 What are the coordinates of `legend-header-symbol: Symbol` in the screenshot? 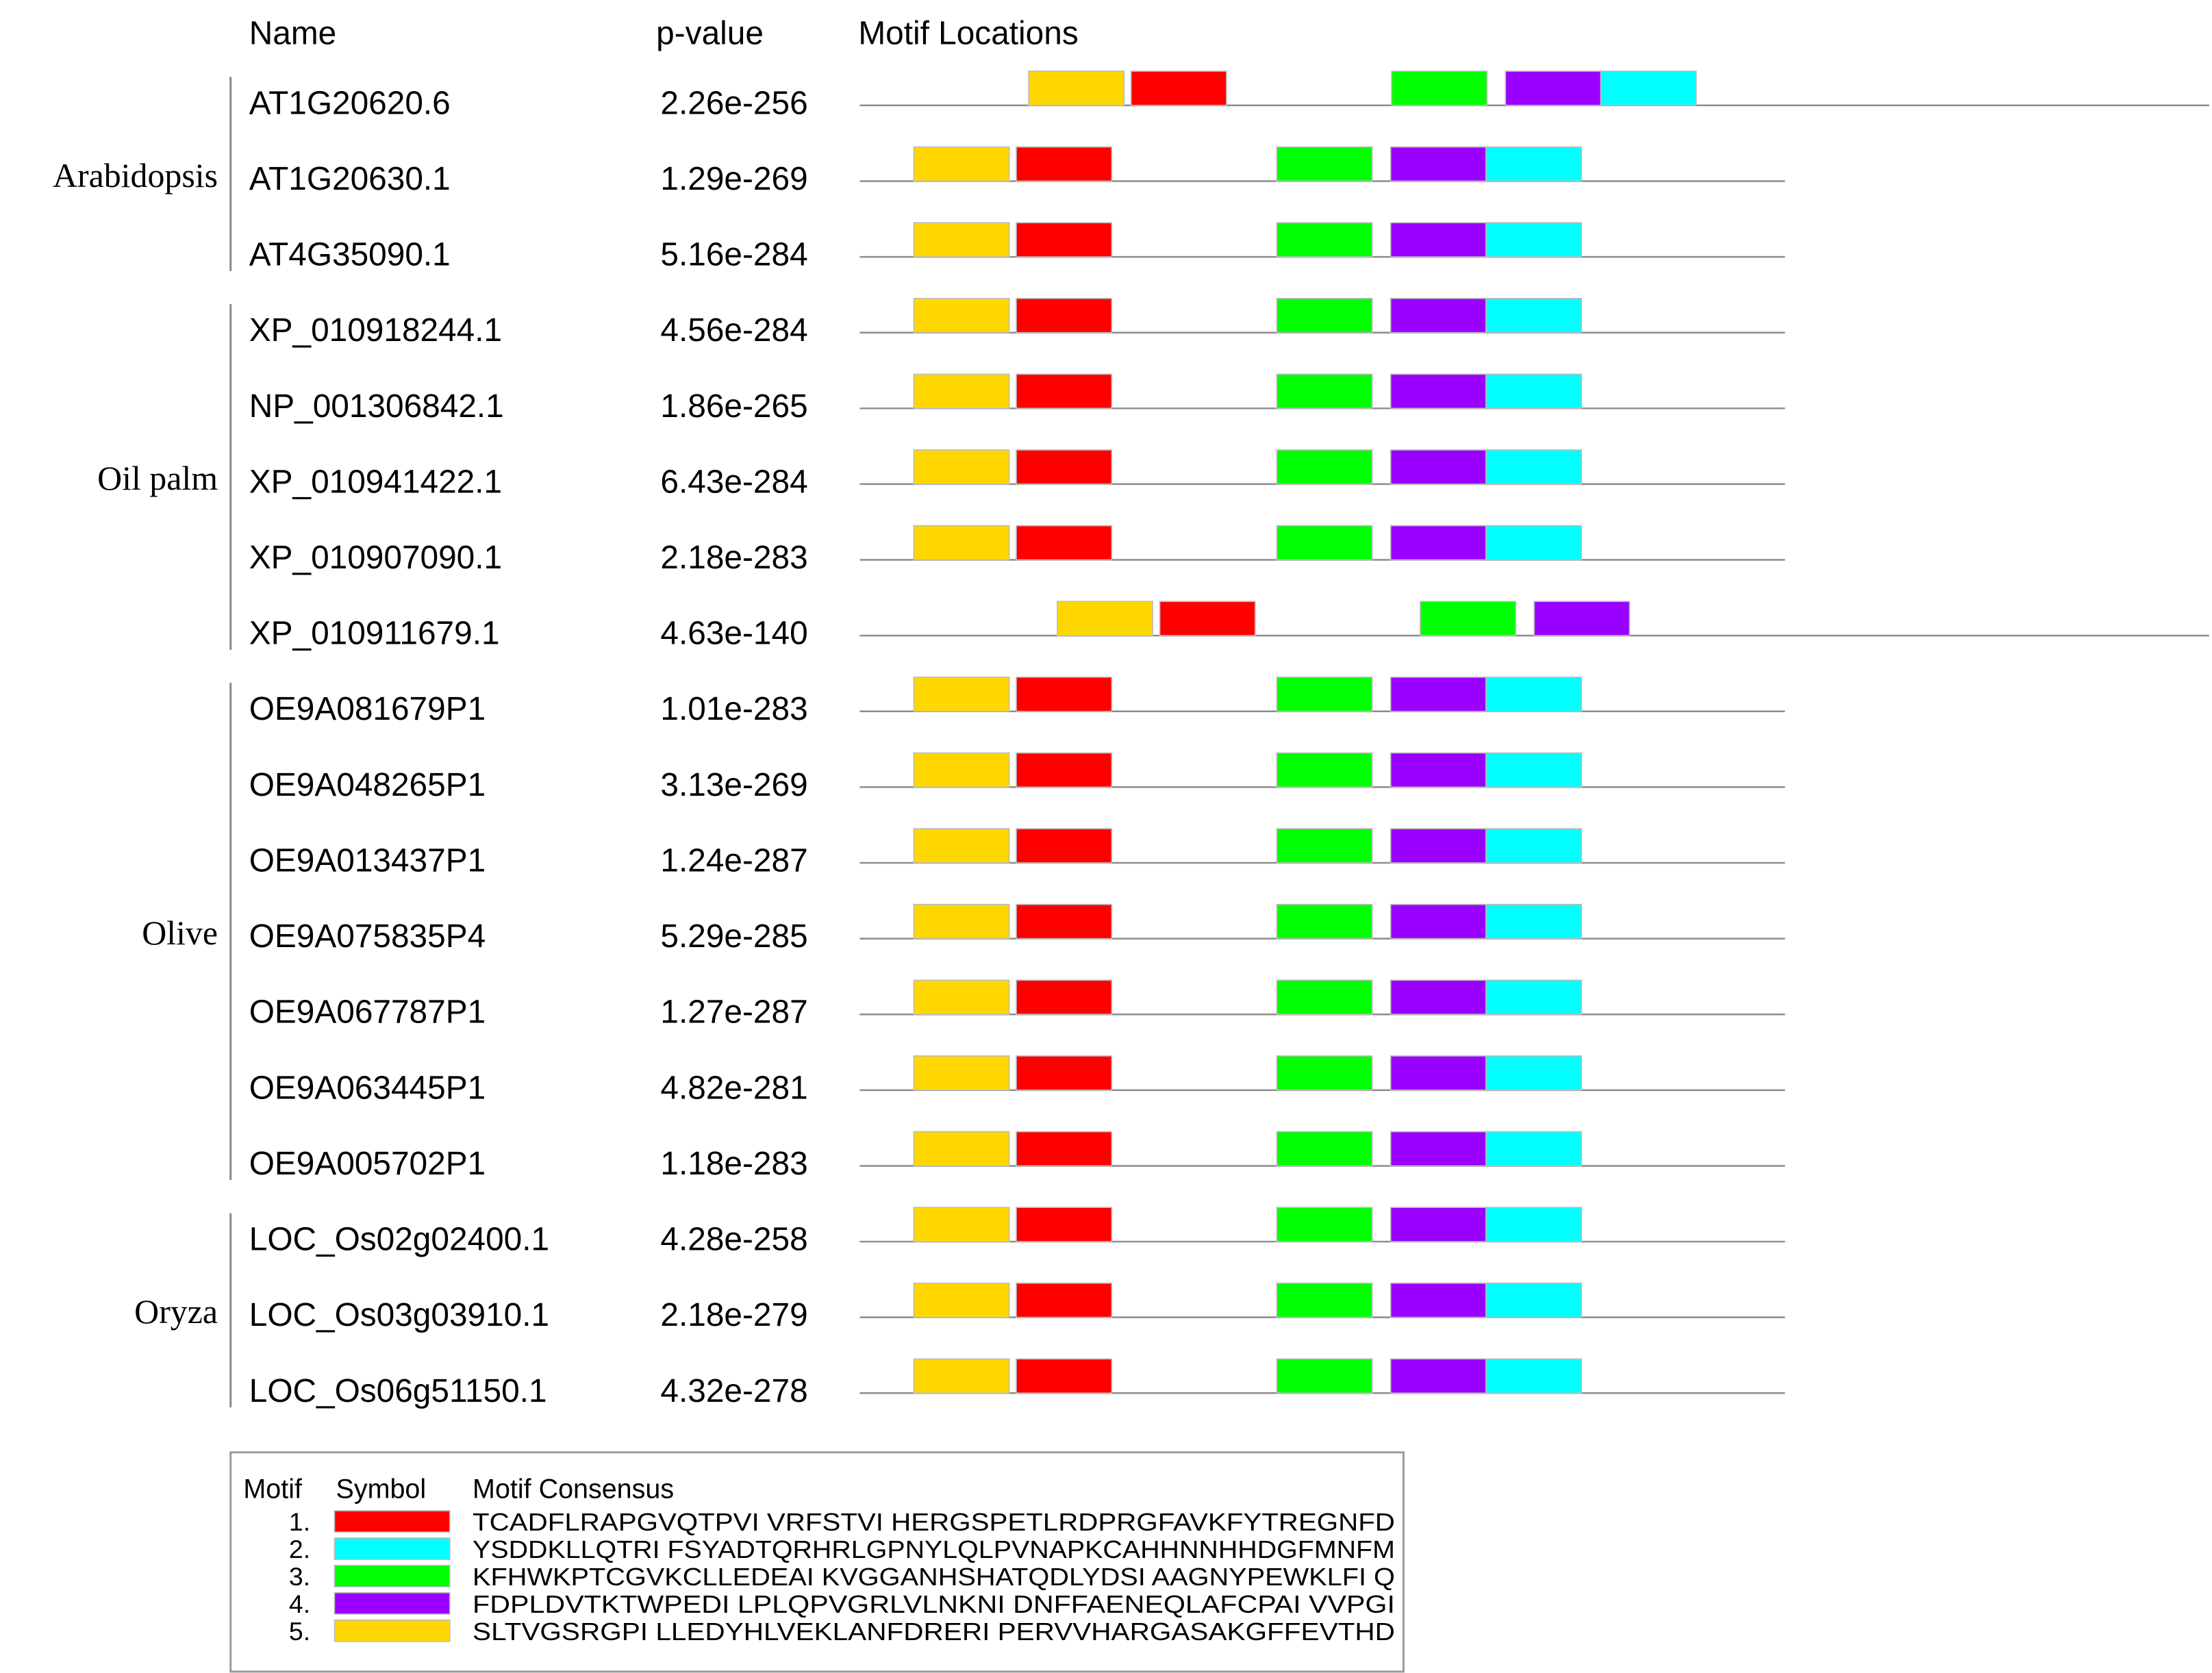 It's located at (381, 1489).